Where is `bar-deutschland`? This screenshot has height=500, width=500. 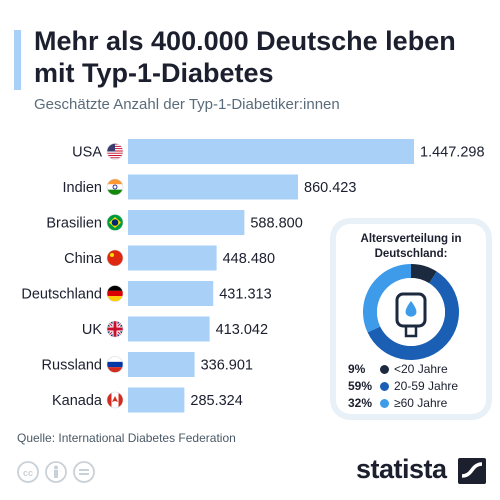
bar-deutschland is located at coordinates (171, 293).